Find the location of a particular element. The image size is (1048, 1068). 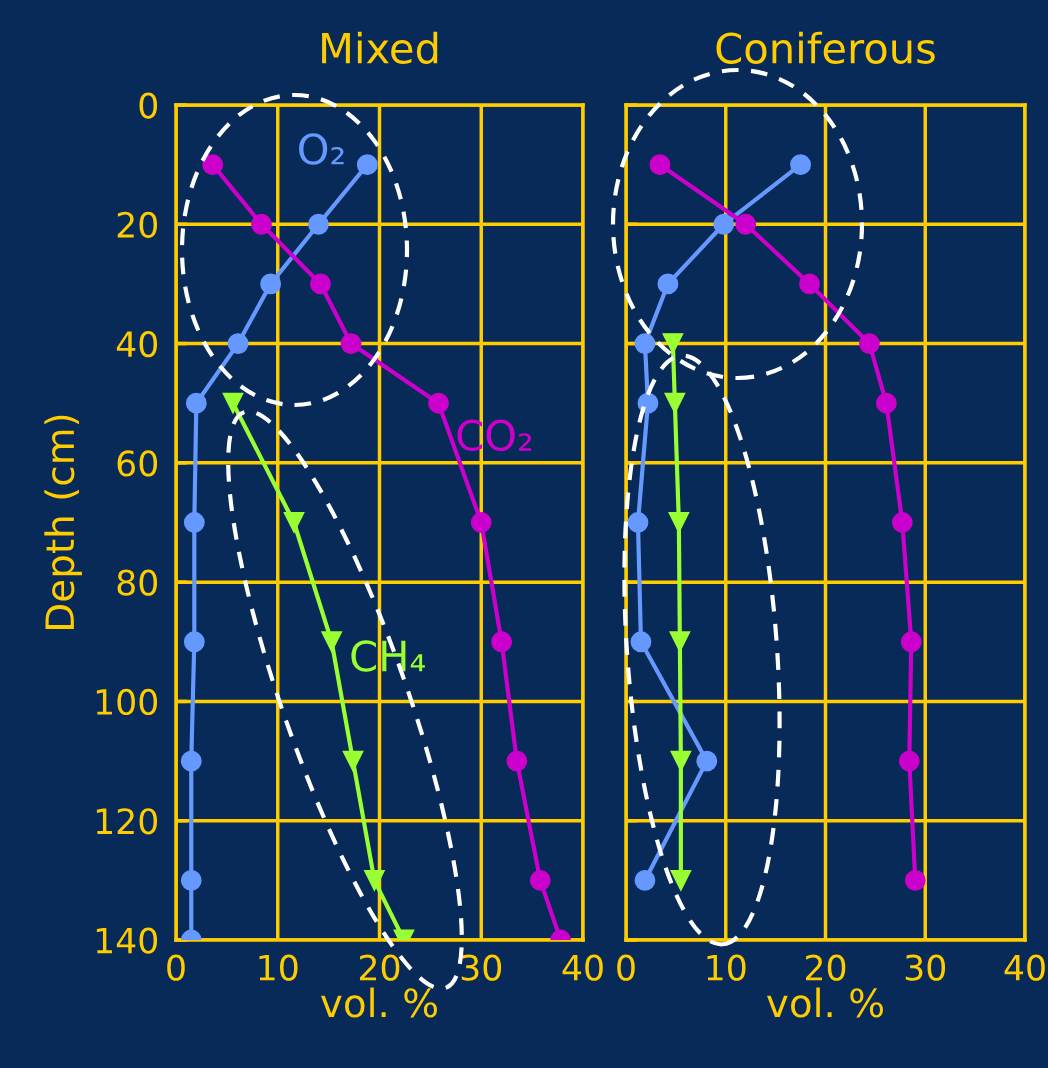

y-tick-label: 100 is located at coordinates (127, 702).